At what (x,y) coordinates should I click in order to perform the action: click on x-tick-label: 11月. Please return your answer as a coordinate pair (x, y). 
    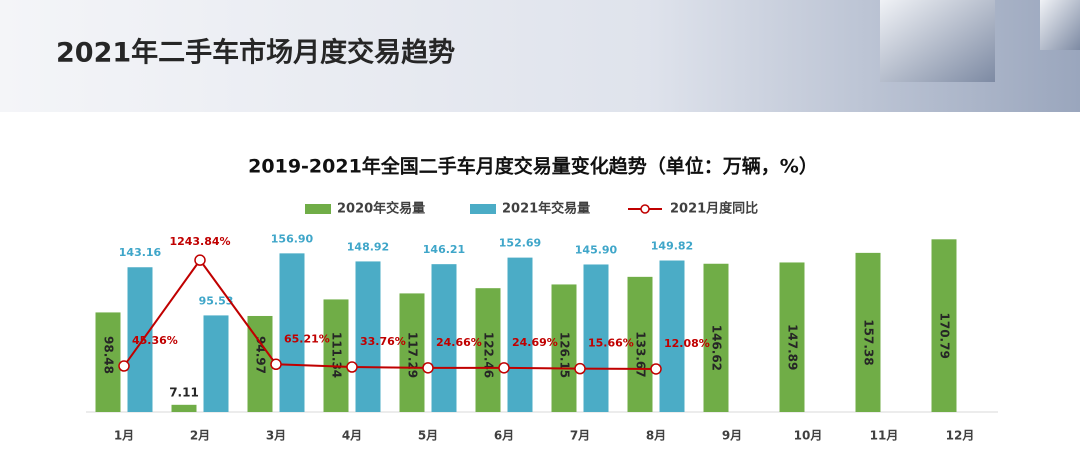
    Looking at the image, I should click on (884, 436).